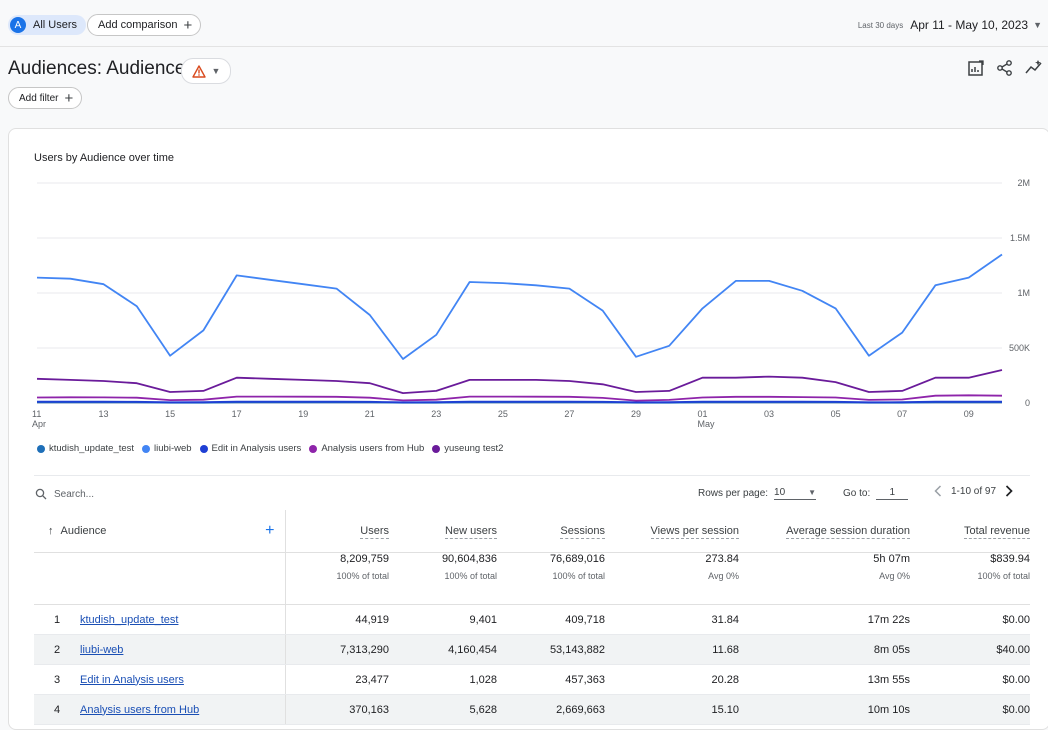 The image size is (1048, 730). I want to click on table-cell: 2,669,663, so click(551, 710).